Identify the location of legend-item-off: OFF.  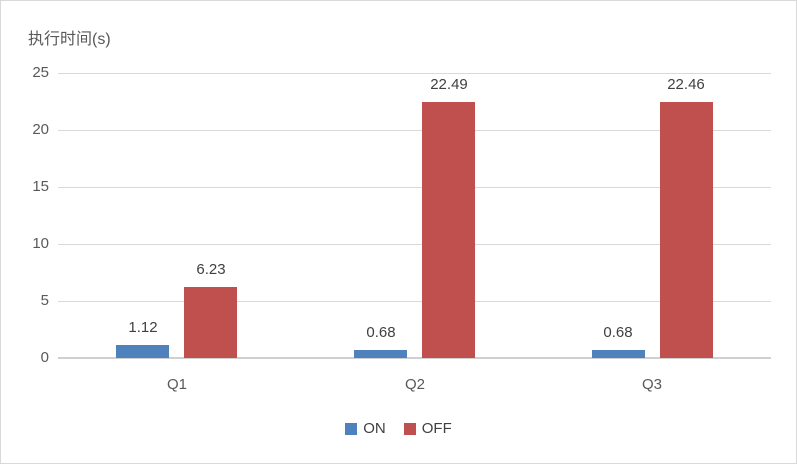
(427, 428).